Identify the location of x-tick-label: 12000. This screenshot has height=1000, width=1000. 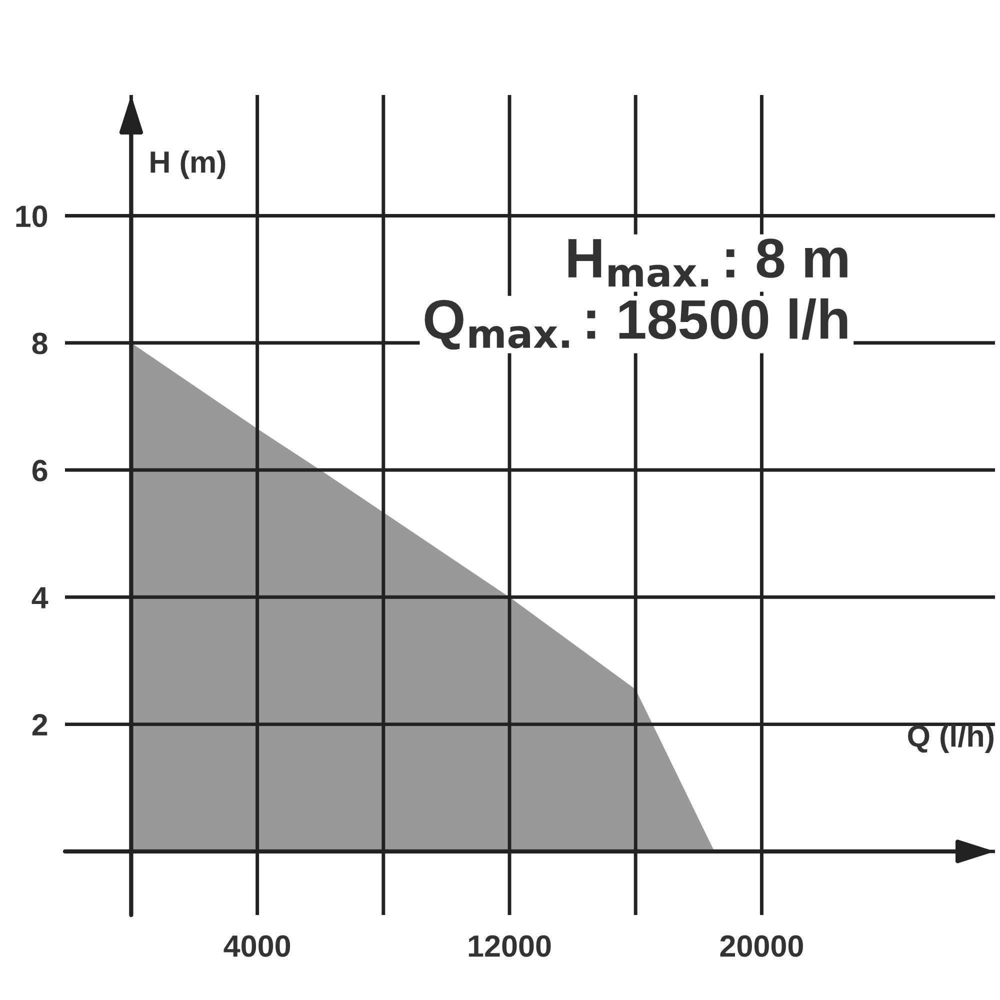
(509, 946).